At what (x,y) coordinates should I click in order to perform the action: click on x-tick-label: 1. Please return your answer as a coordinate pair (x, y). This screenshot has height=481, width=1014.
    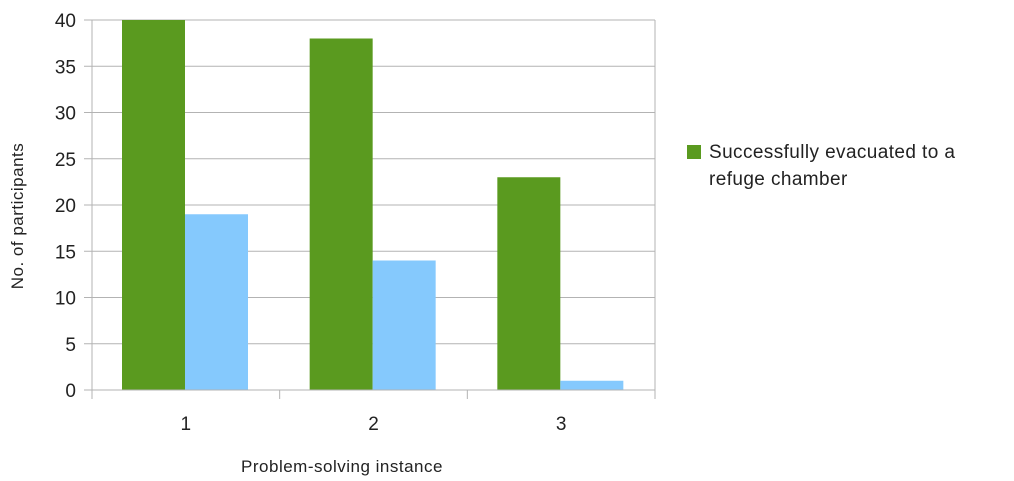
    Looking at the image, I should click on (186, 424).